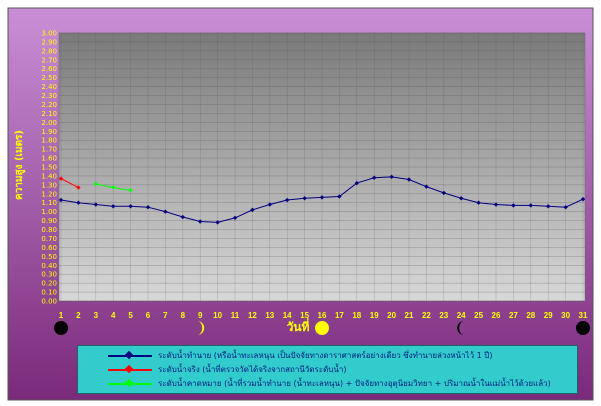 The image size is (601, 406). I want to click on x-tick-label: 3, so click(96, 315).